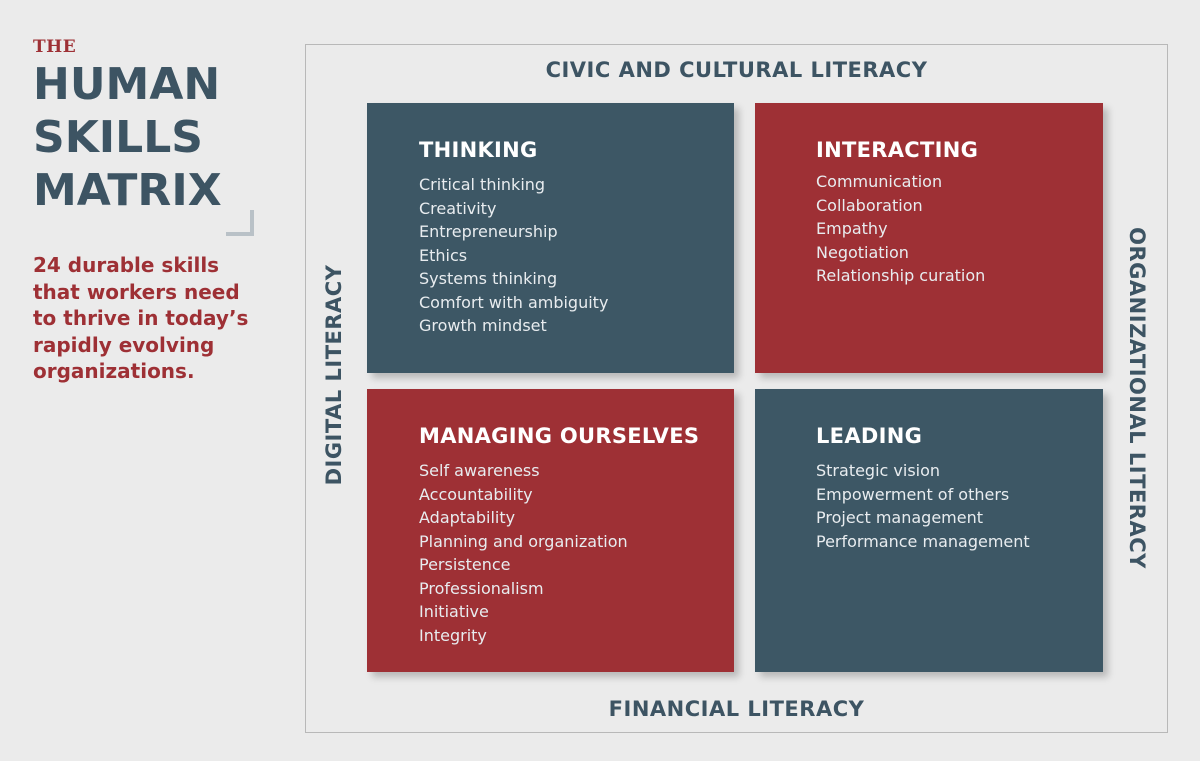  What do you see at coordinates (523, 541) in the screenshot?
I see `skill-item: Planning and organization` at bounding box center [523, 541].